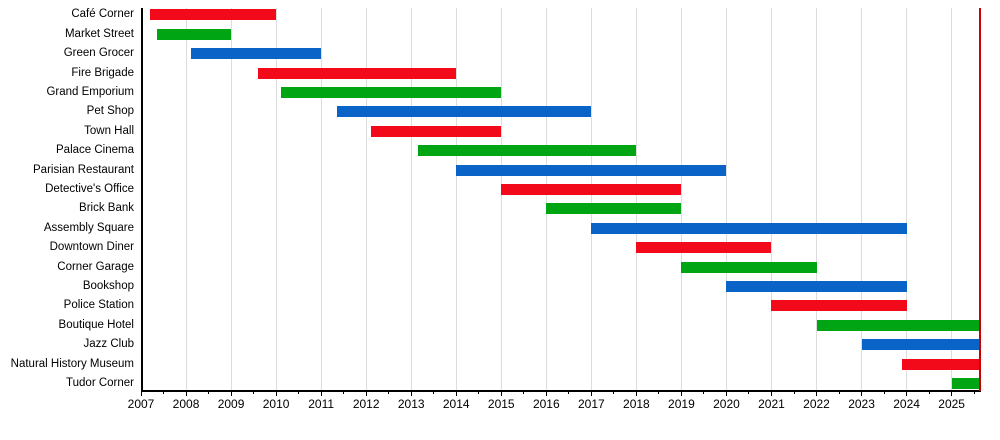 The height and width of the screenshot is (440, 1000). What do you see at coordinates (231, 404) in the screenshot?
I see `x-tick-label-2009: 2009` at bounding box center [231, 404].